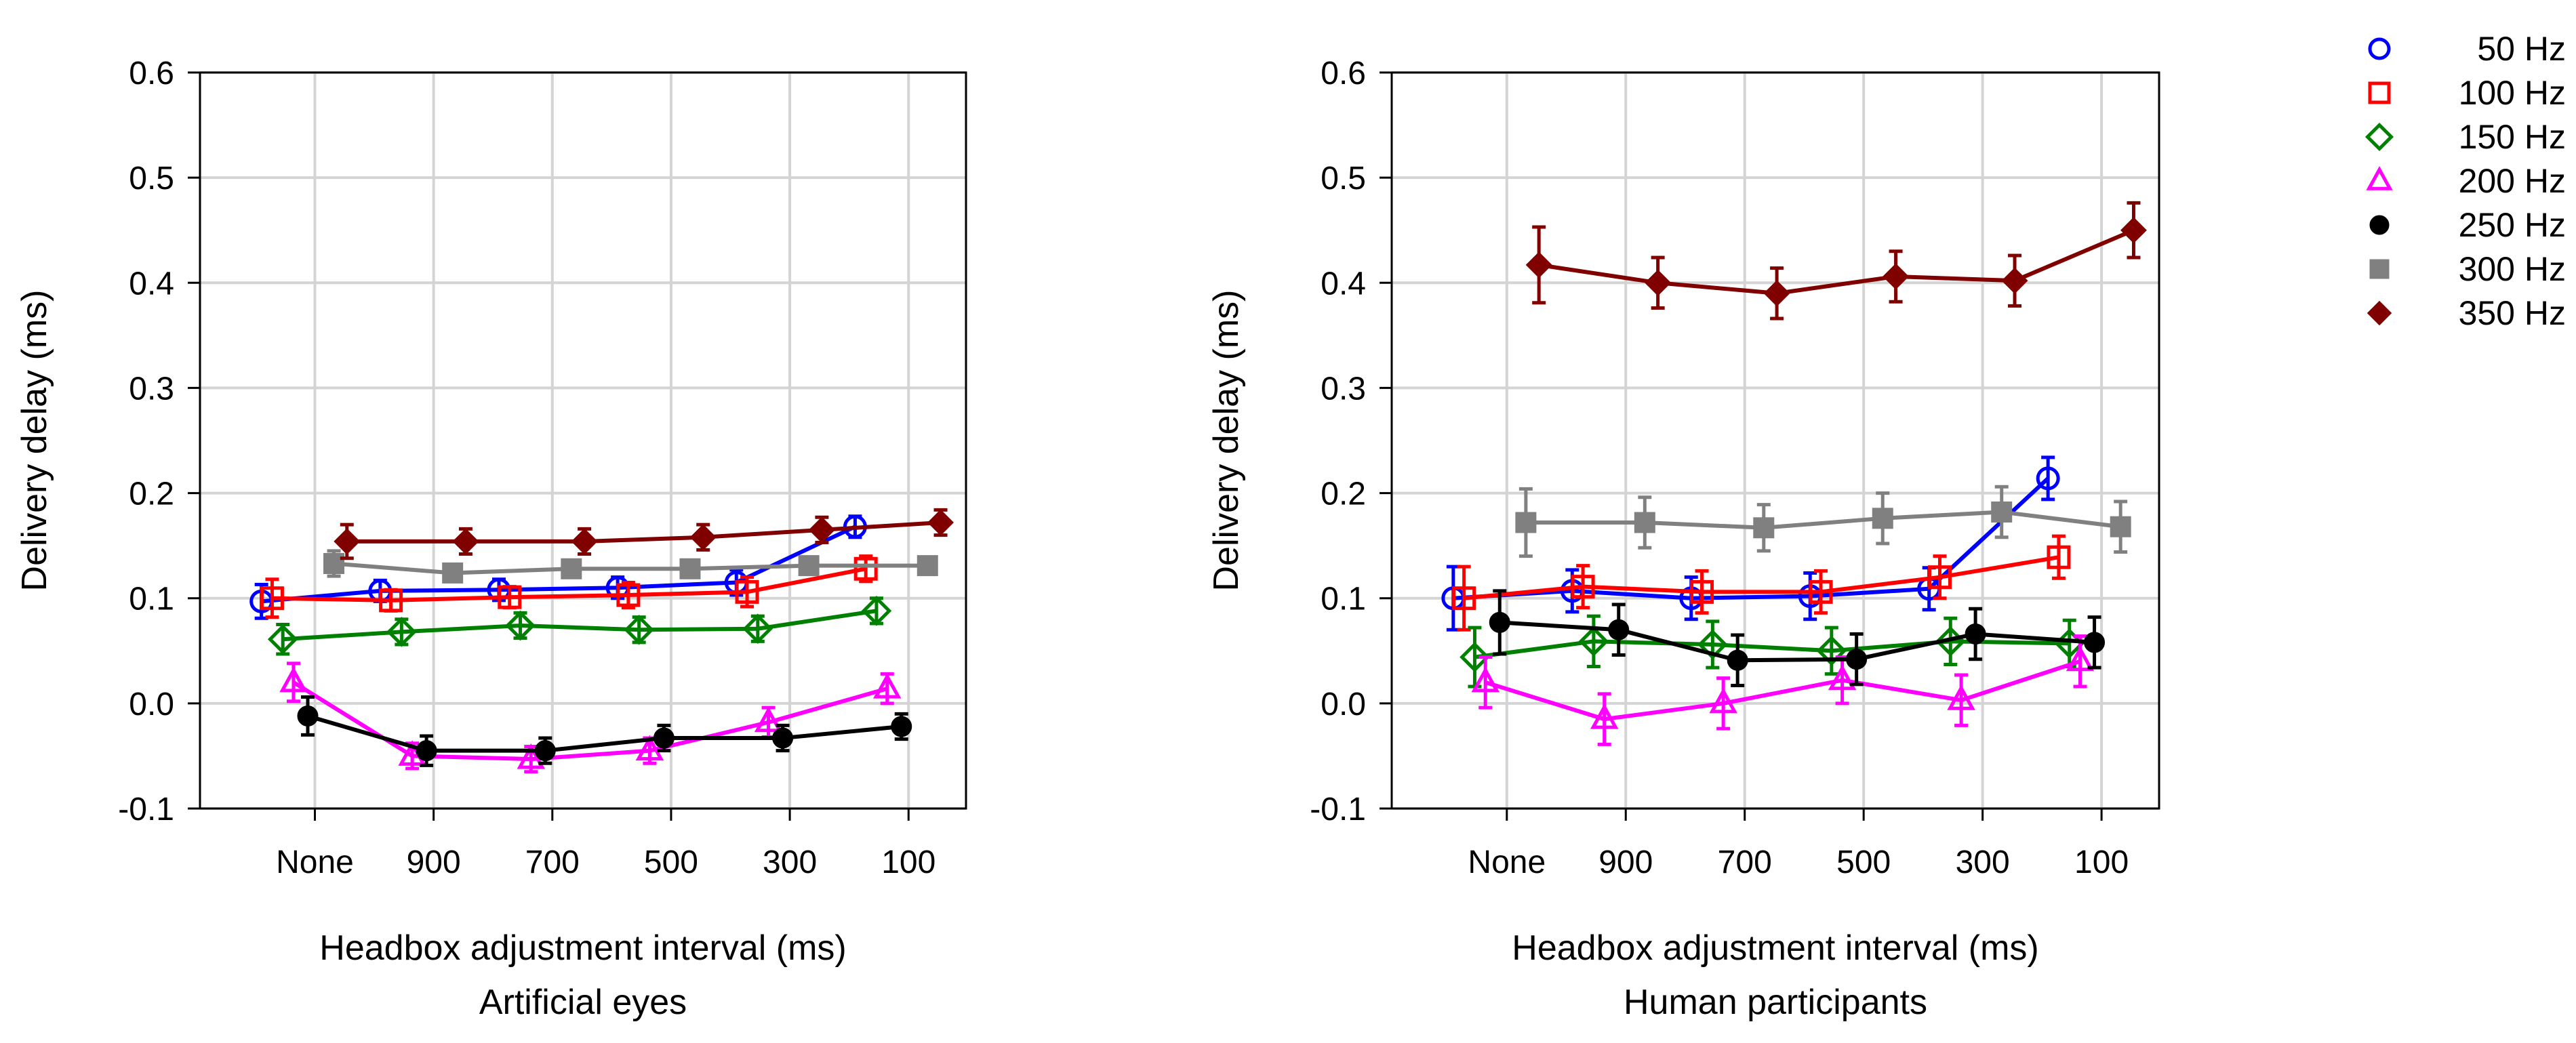 This screenshot has height=1043, width=2576. Describe the element at coordinates (1797, 638) in the screenshot. I see `series-250hz` at that location.